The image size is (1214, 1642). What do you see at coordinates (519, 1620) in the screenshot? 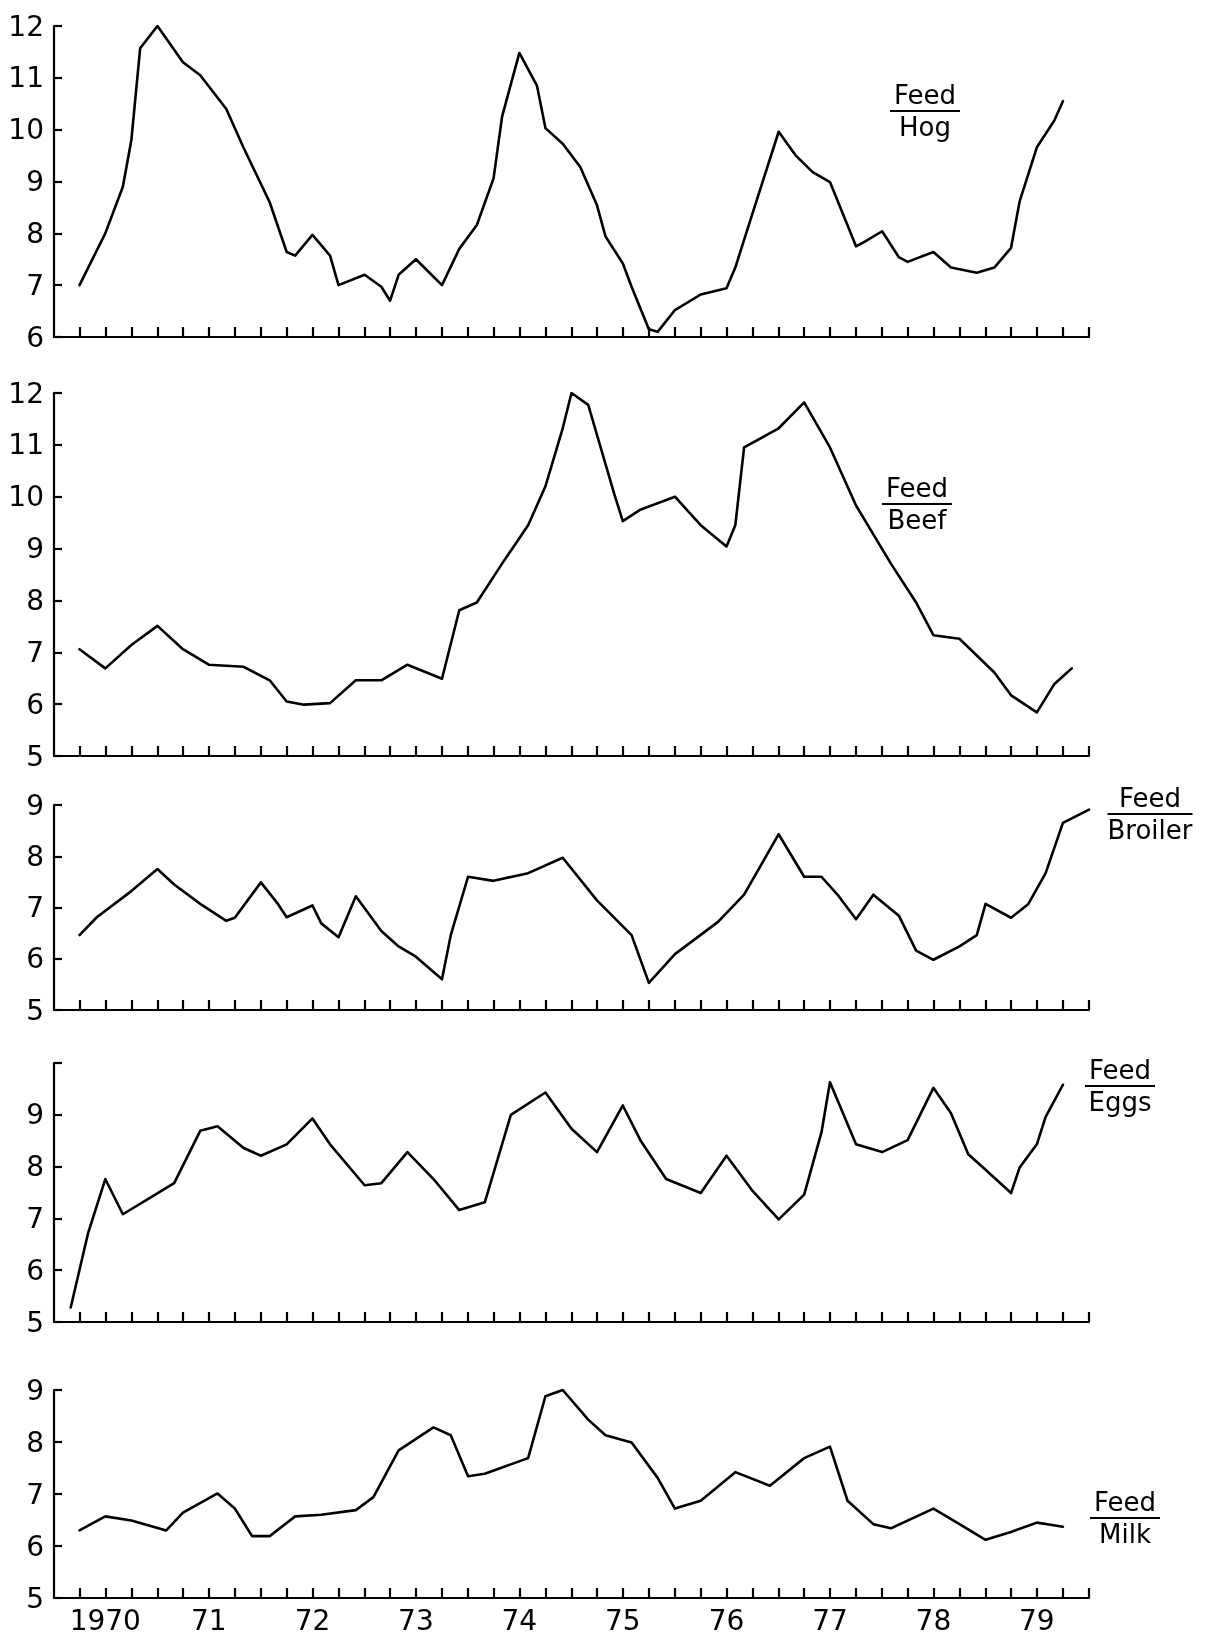
I see `x-tick-label: 74` at bounding box center [519, 1620].